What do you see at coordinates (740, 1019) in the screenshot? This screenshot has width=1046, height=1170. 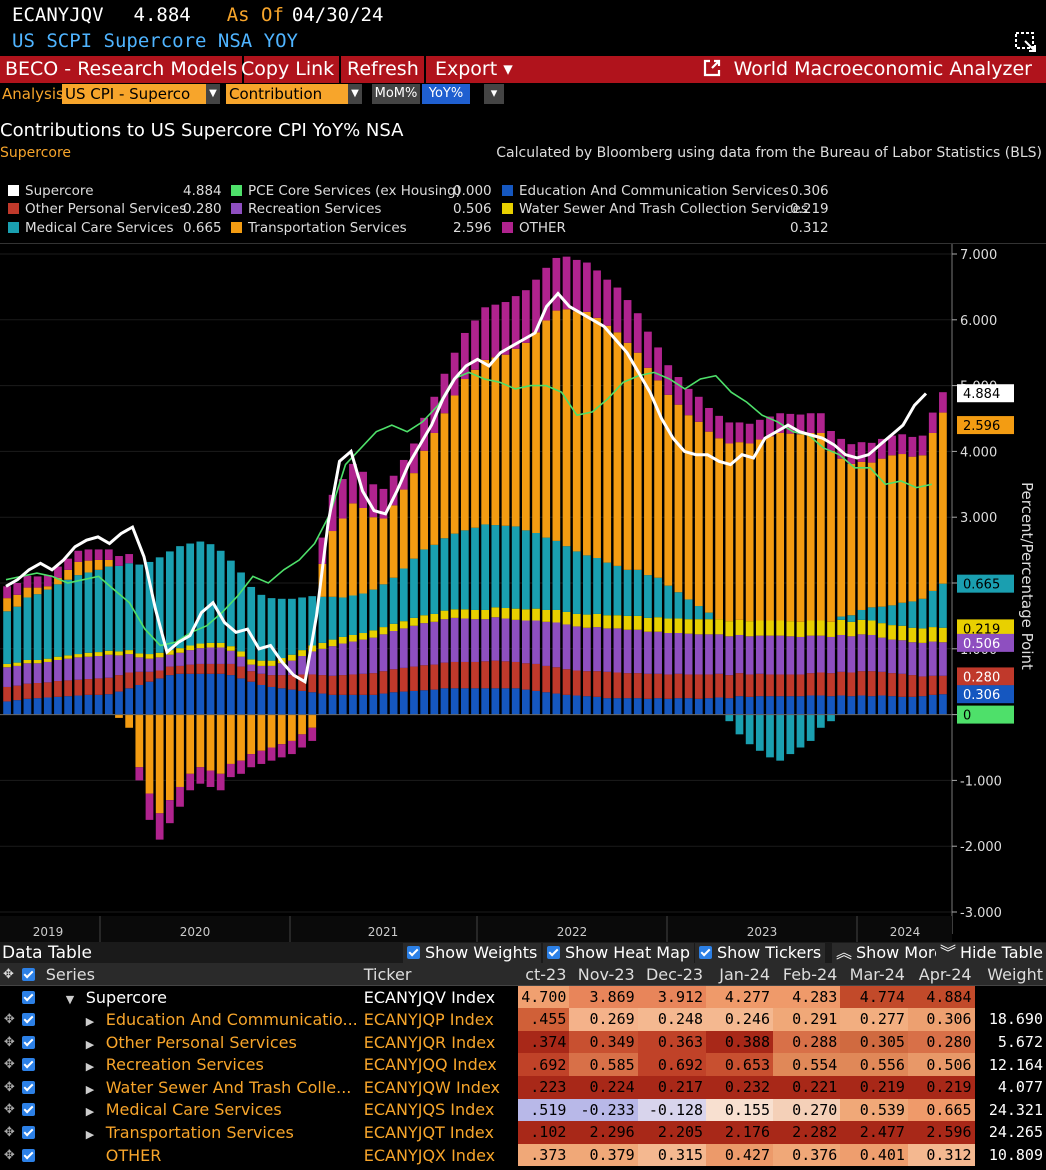 I see `value-cell: 0.246` at bounding box center [740, 1019].